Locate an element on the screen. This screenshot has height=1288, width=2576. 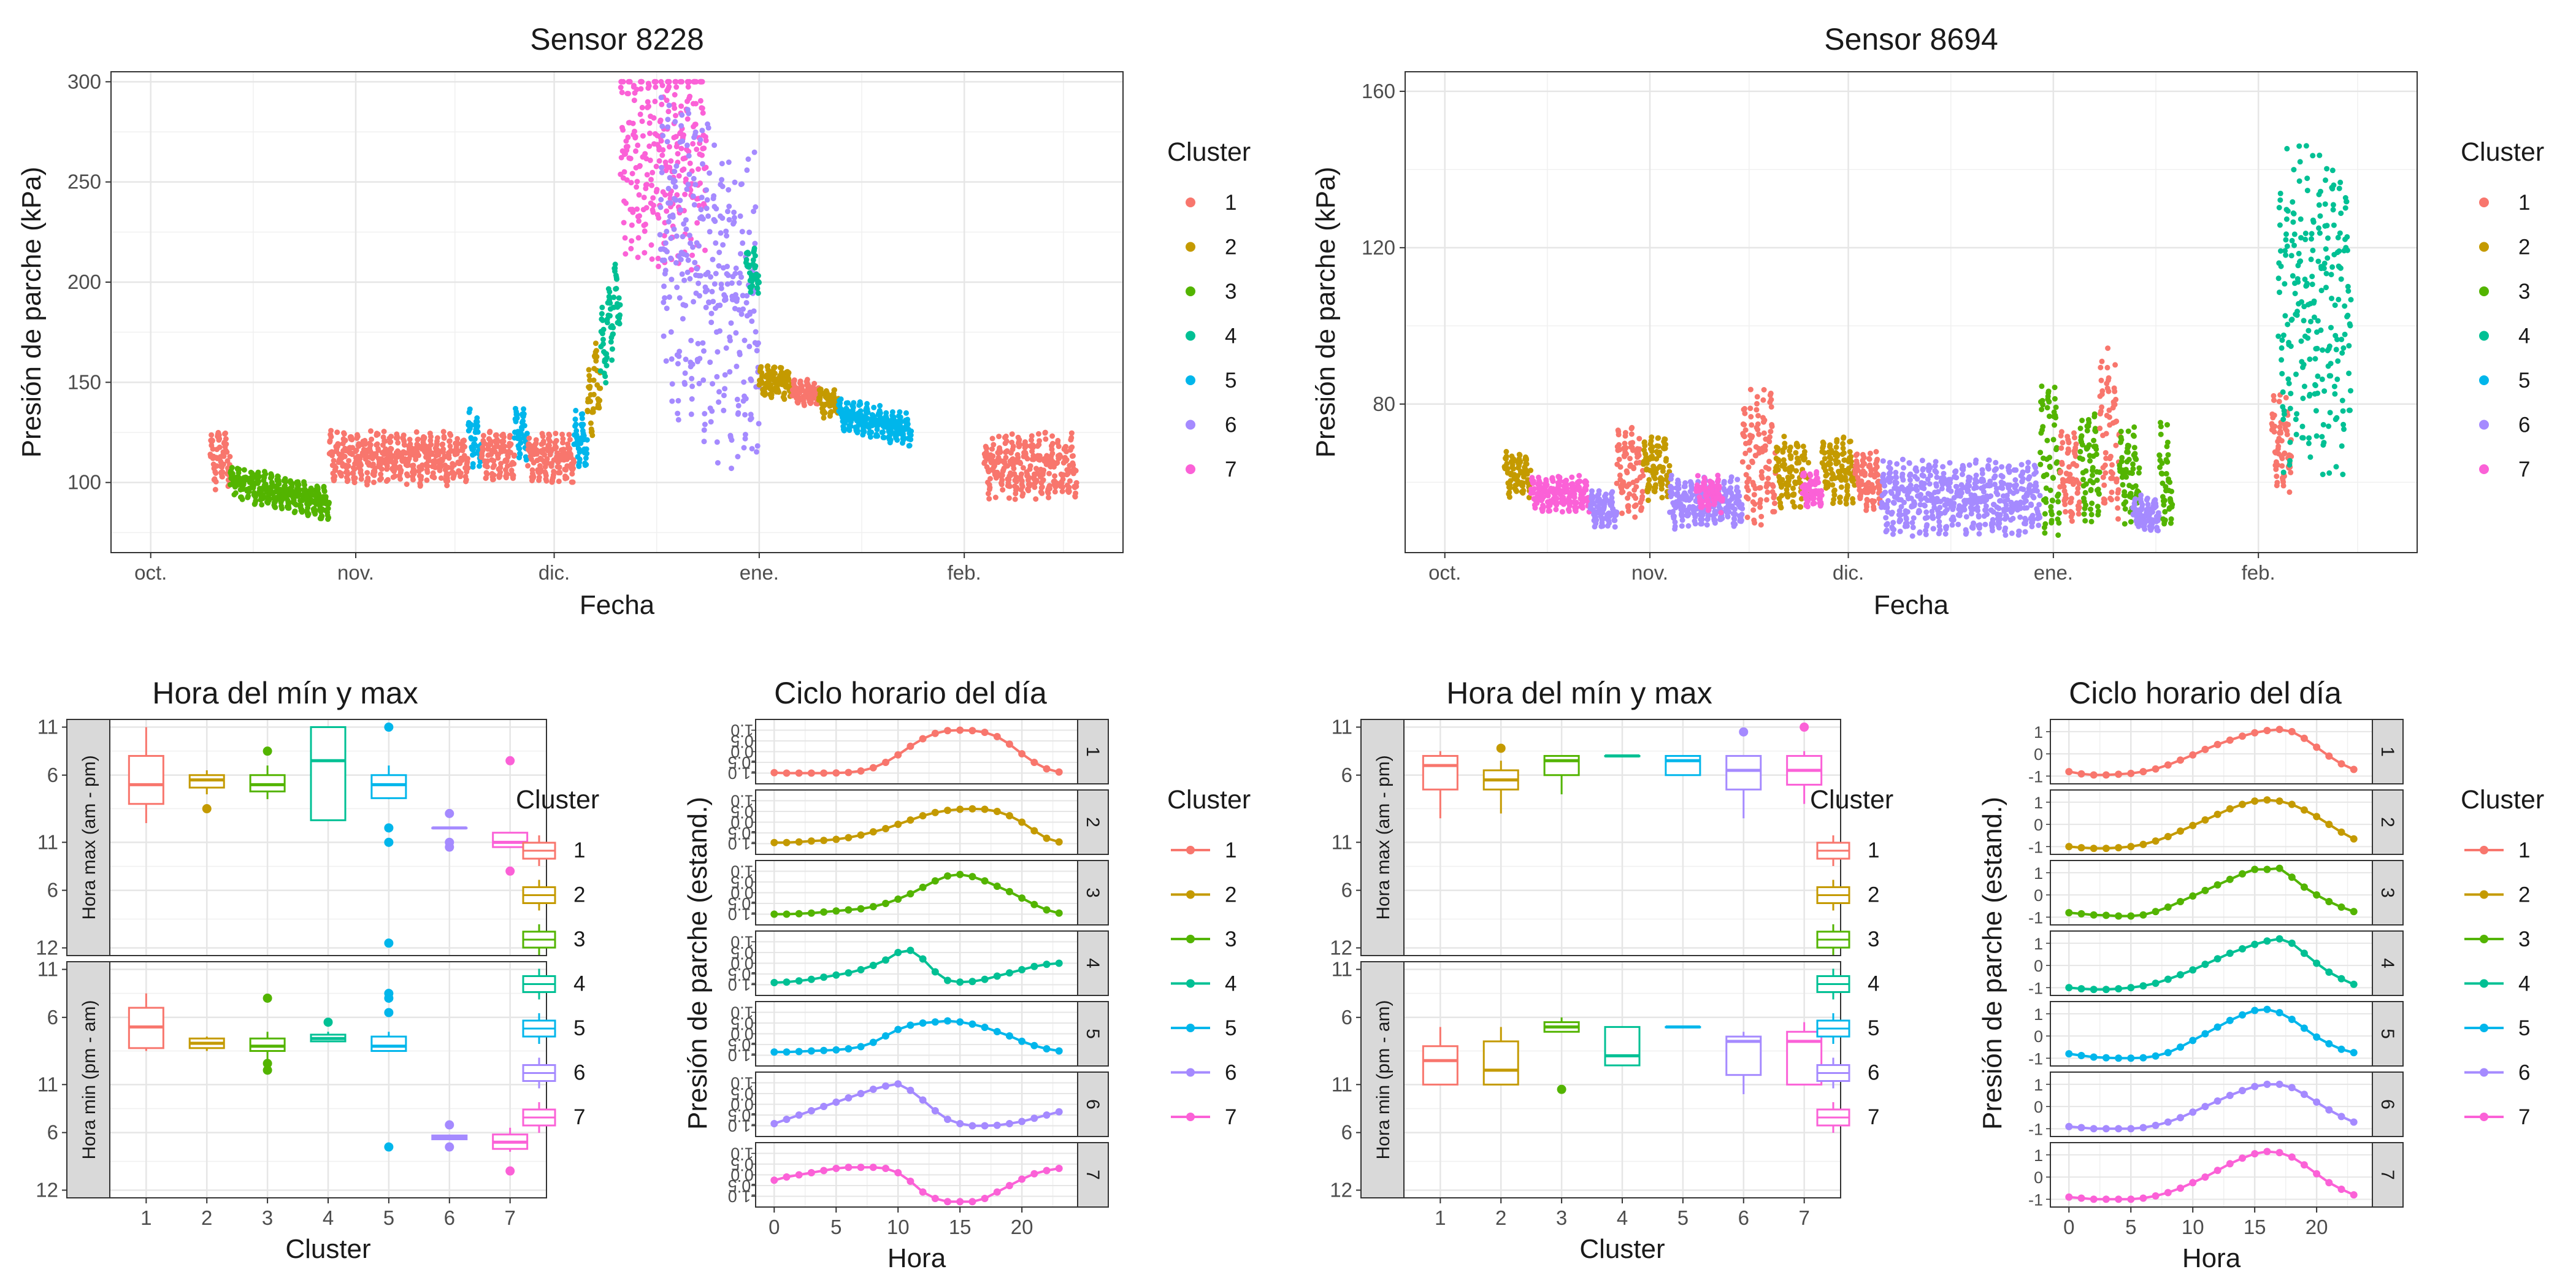
legend-label-3: 3 is located at coordinates (1230, 292).